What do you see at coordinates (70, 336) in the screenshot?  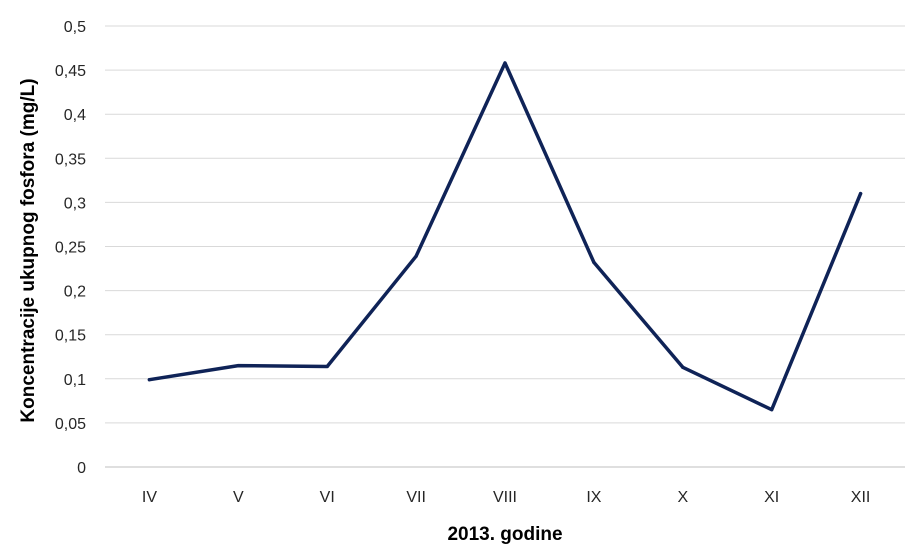 I see `y-tick-label: 0,15` at bounding box center [70, 336].